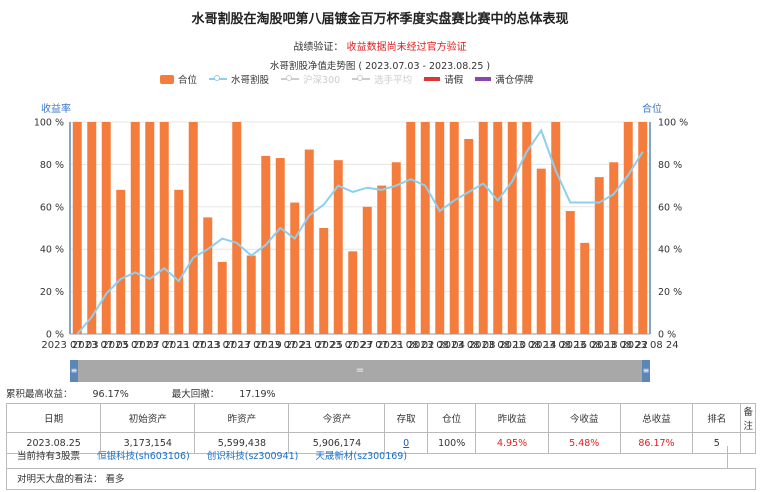 This screenshot has width=760, height=492. Describe the element at coordinates (143, 456) in the screenshot. I see `holding-stock-link: 恒银科技(sh603106)` at that location.